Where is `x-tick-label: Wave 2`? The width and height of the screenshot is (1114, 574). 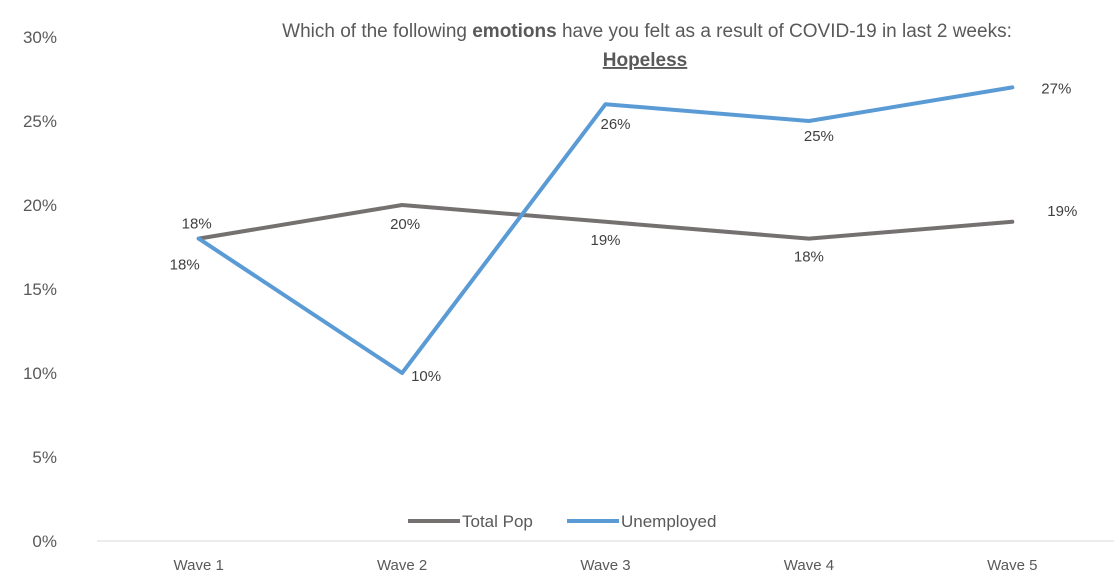
x-tick-label: Wave 2 is located at coordinates (402, 565).